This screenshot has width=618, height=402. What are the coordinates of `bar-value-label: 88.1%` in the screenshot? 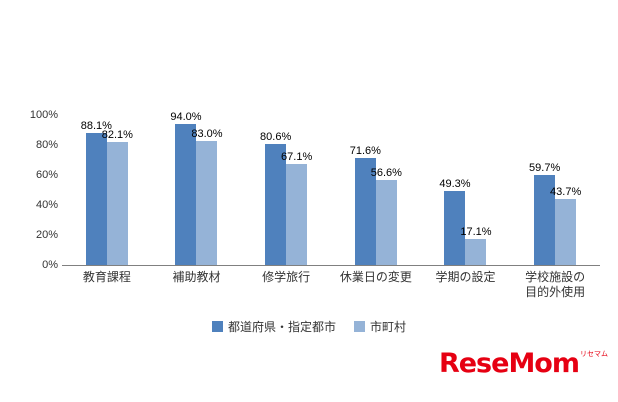 It's located at (96, 125).